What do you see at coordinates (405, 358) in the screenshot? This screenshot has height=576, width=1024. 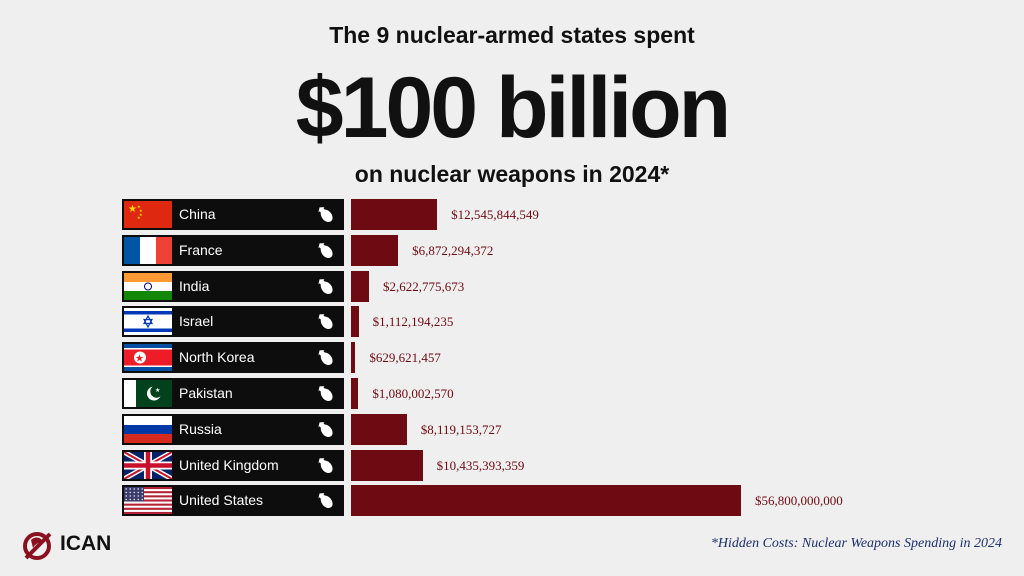 I see `value-label: $629,621,457` at bounding box center [405, 358].